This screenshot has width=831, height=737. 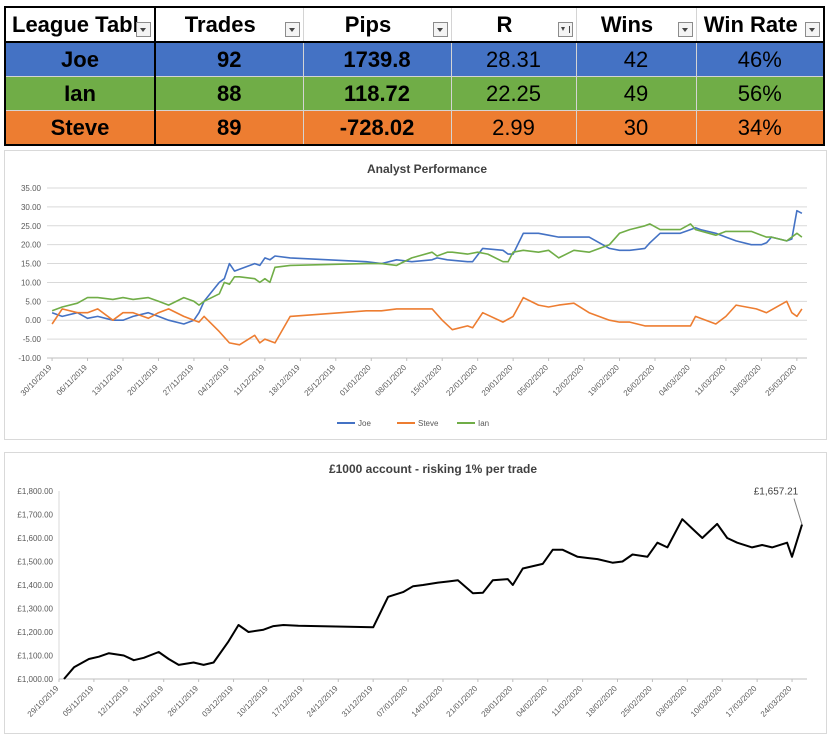 I want to click on y-tick-label: 20.00, so click(x=31, y=245).